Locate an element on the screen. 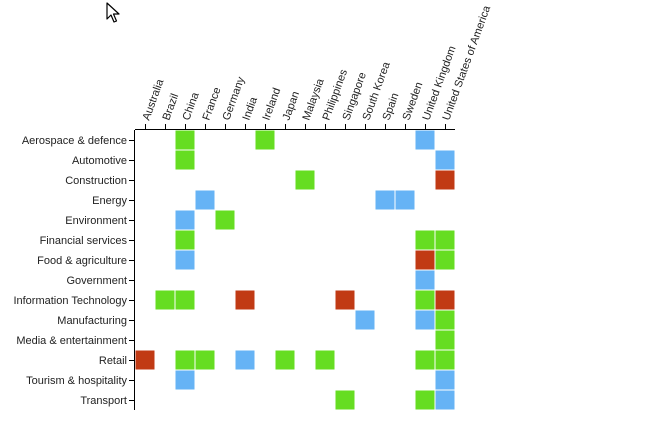  y-tick-label-transport: Transport is located at coordinates (103, 401).